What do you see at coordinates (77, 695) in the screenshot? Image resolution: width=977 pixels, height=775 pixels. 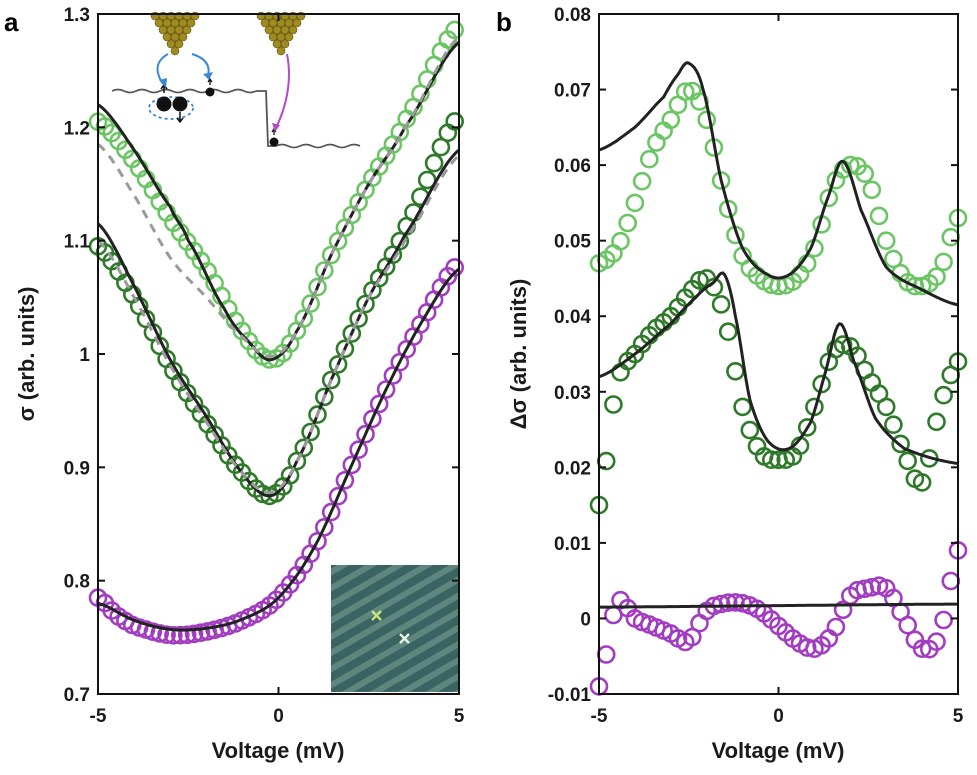 I see `y-tick-label: 0.7` at bounding box center [77, 695].